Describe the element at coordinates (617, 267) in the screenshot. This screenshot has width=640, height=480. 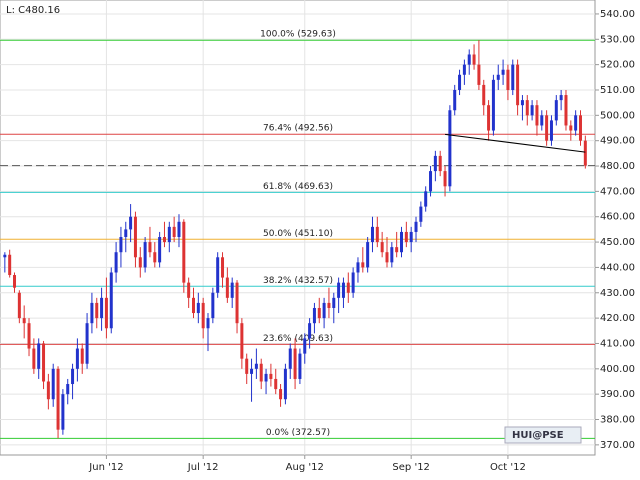
I see `y-tick-label: 440.00` at that location.